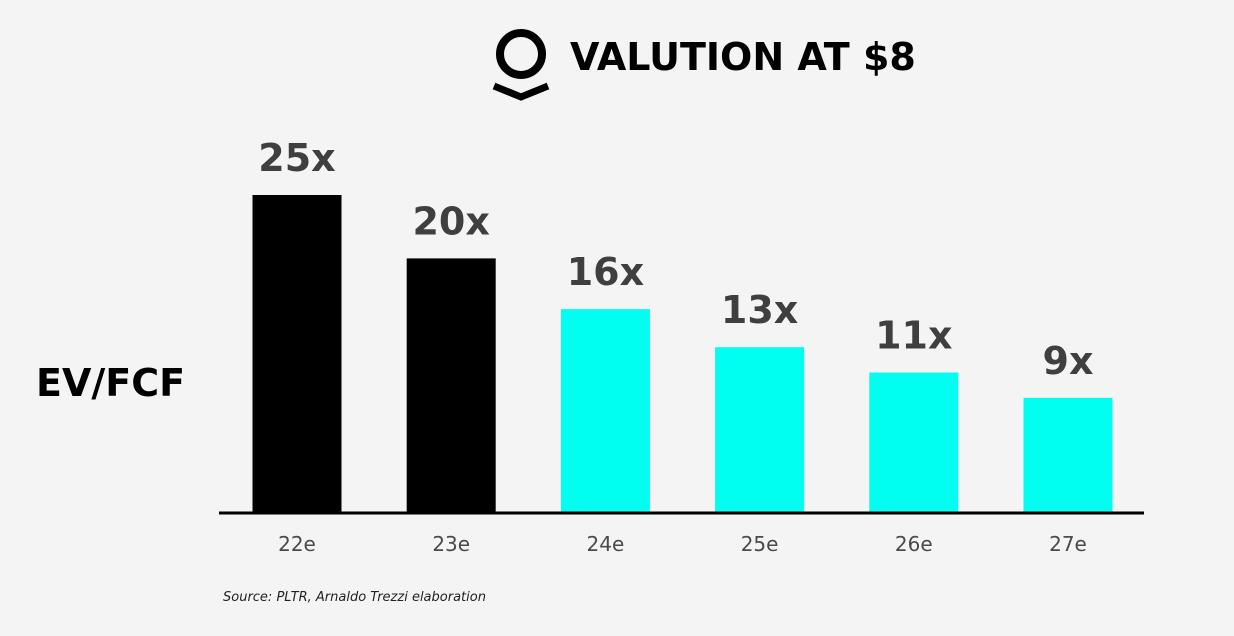 The height and width of the screenshot is (636, 1234). I want to click on chart-title: VALUTION AT $8, so click(743, 57).